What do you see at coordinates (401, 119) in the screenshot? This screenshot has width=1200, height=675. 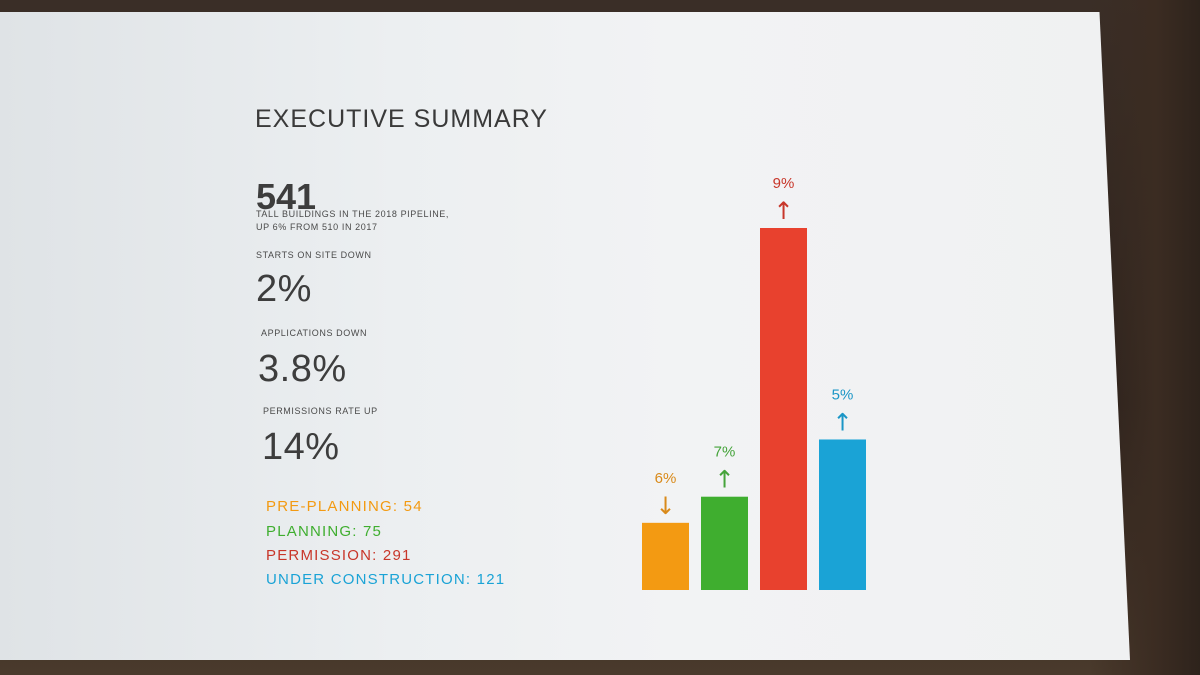 I see `slide-title: EXECUTIVE SUMMARY` at bounding box center [401, 119].